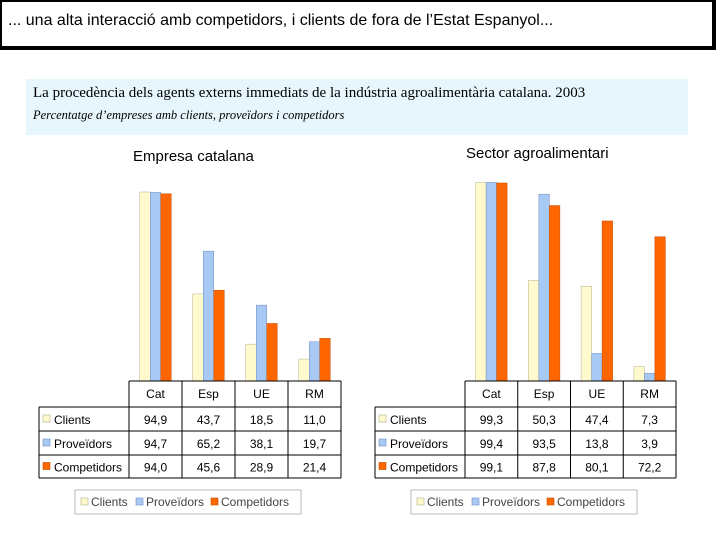  Describe the element at coordinates (544, 468) in the screenshot. I see `table-value-competidors-esp: 87,8` at that location.